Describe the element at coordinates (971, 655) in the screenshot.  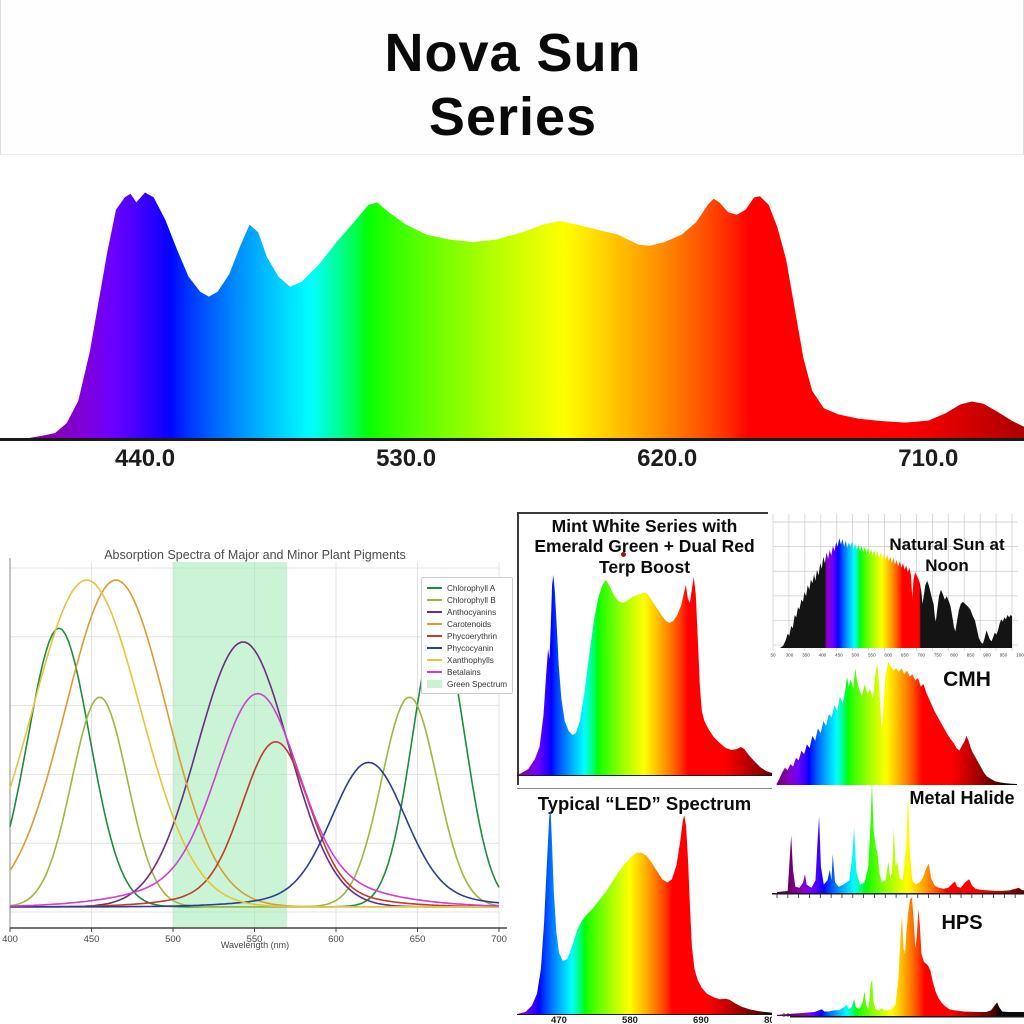
I see `tick-label: 850` at that location.